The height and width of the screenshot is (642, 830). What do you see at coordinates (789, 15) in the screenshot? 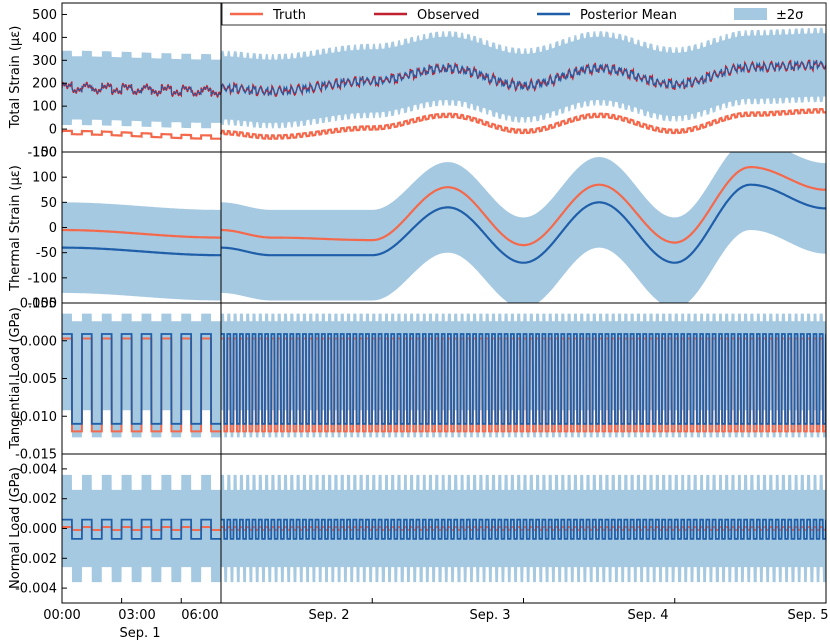
I see `legend-band-label: ±2σ` at bounding box center [789, 15].